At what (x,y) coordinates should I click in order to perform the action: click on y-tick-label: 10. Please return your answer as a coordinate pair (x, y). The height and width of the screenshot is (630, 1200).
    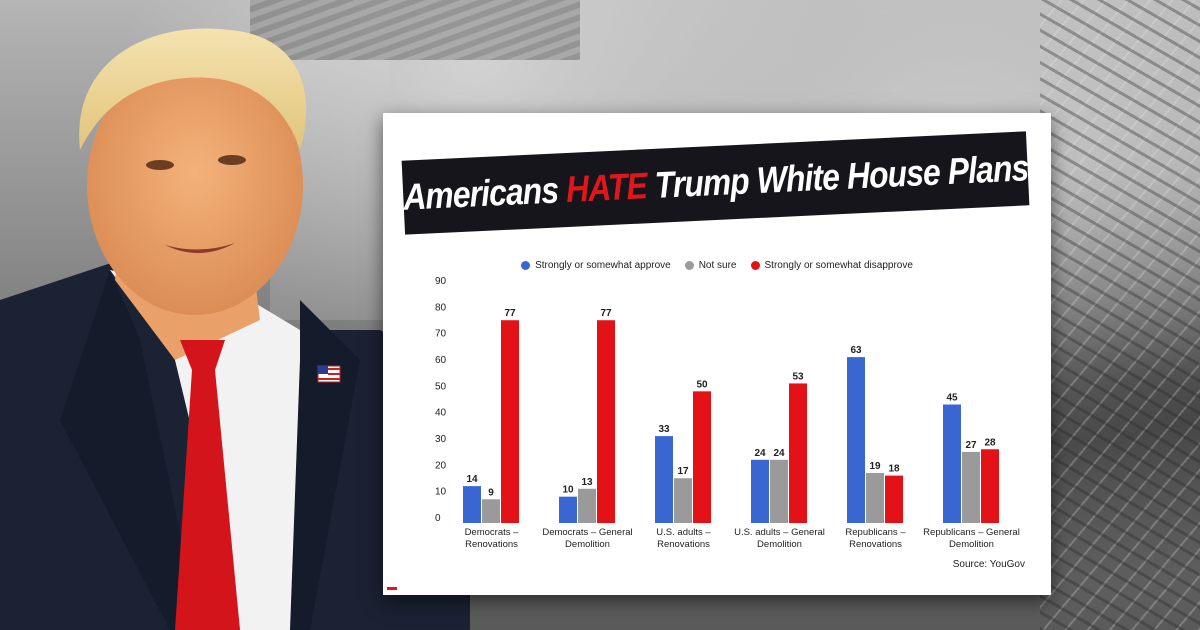
    Looking at the image, I should click on (441, 492).